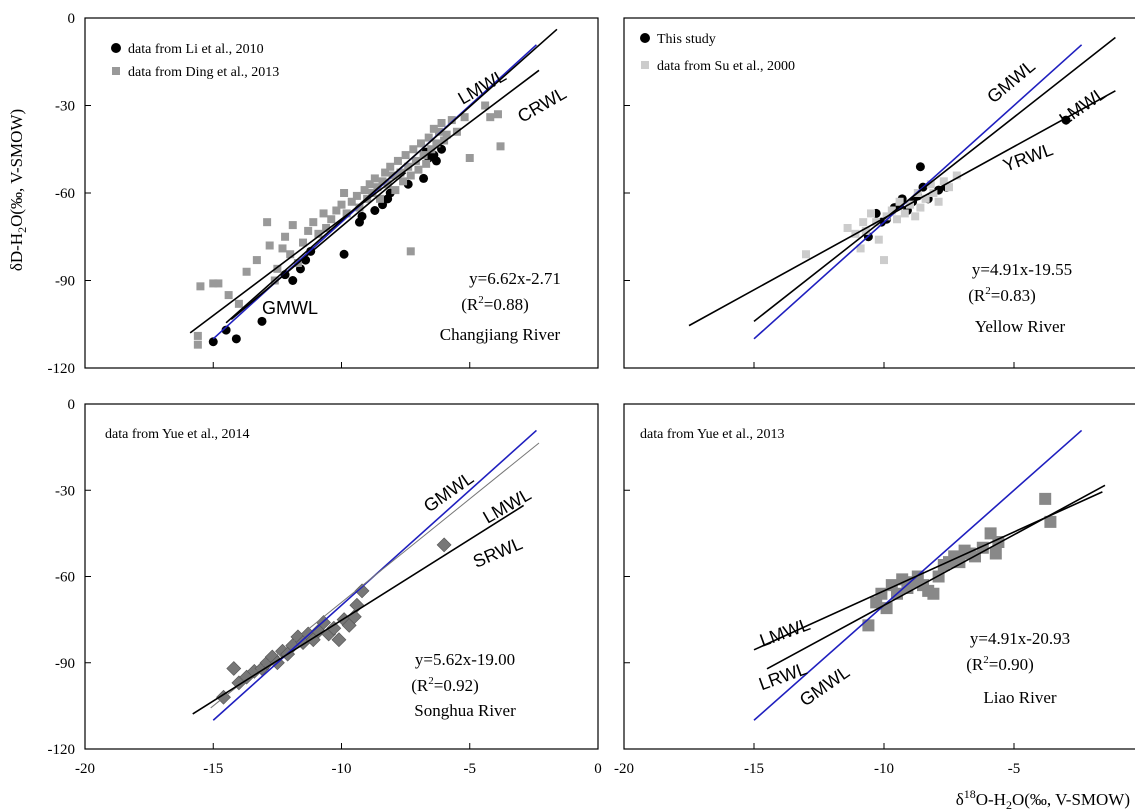  What do you see at coordinates (342, 769) in the screenshot?
I see `x-tick-label: -10` at bounding box center [342, 769].